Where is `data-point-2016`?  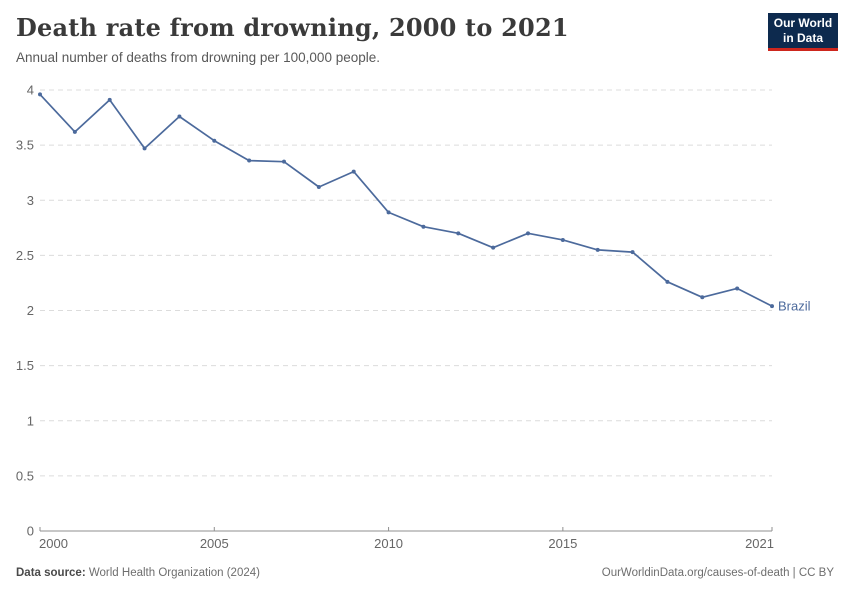 data-point-2016 is located at coordinates (597, 249).